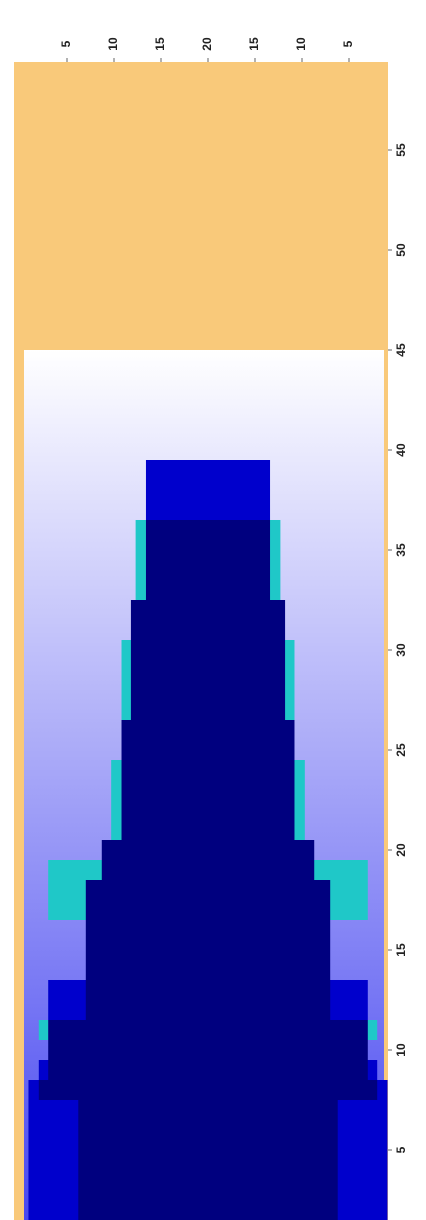  What do you see at coordinates (401, 350) in the screenshot?
I see `y-tick-label: 45` at bounding box center [401, 350].